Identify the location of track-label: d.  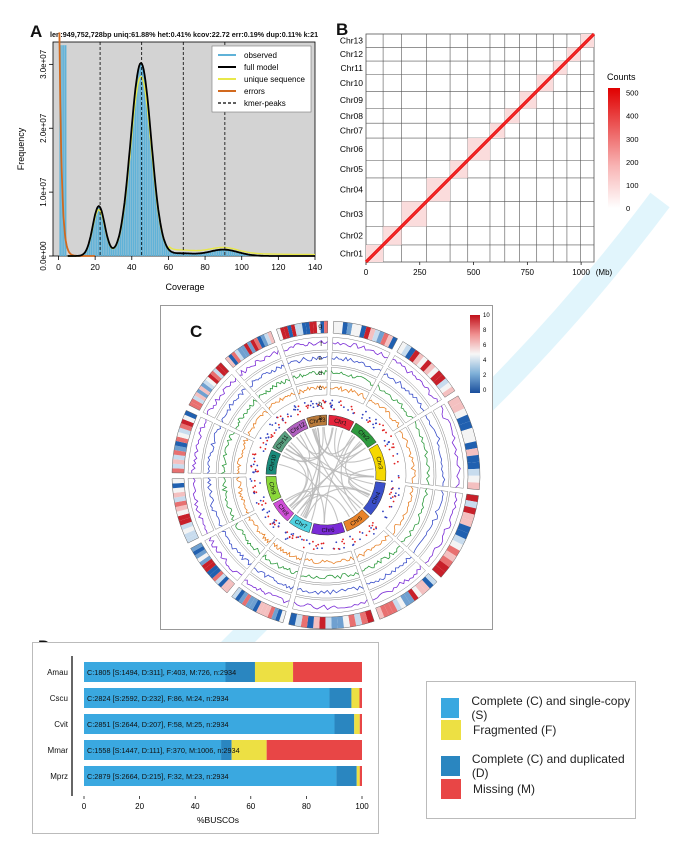
(320, 373).